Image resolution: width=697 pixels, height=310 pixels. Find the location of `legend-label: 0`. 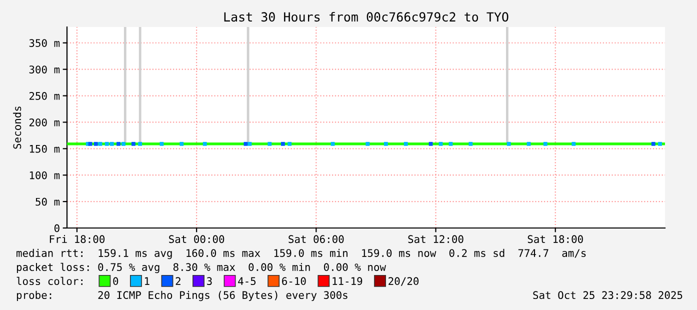

legend-label: 0 is located at coordinates (115, 281).